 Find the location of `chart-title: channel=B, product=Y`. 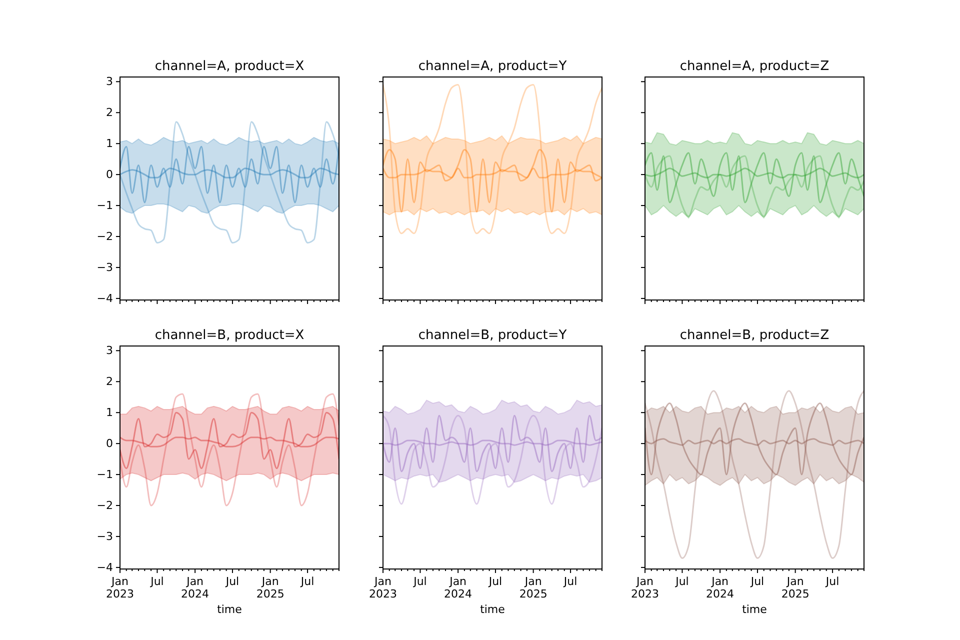

chart-title: channel=B, product=Y is located at coordinates (492, 335).